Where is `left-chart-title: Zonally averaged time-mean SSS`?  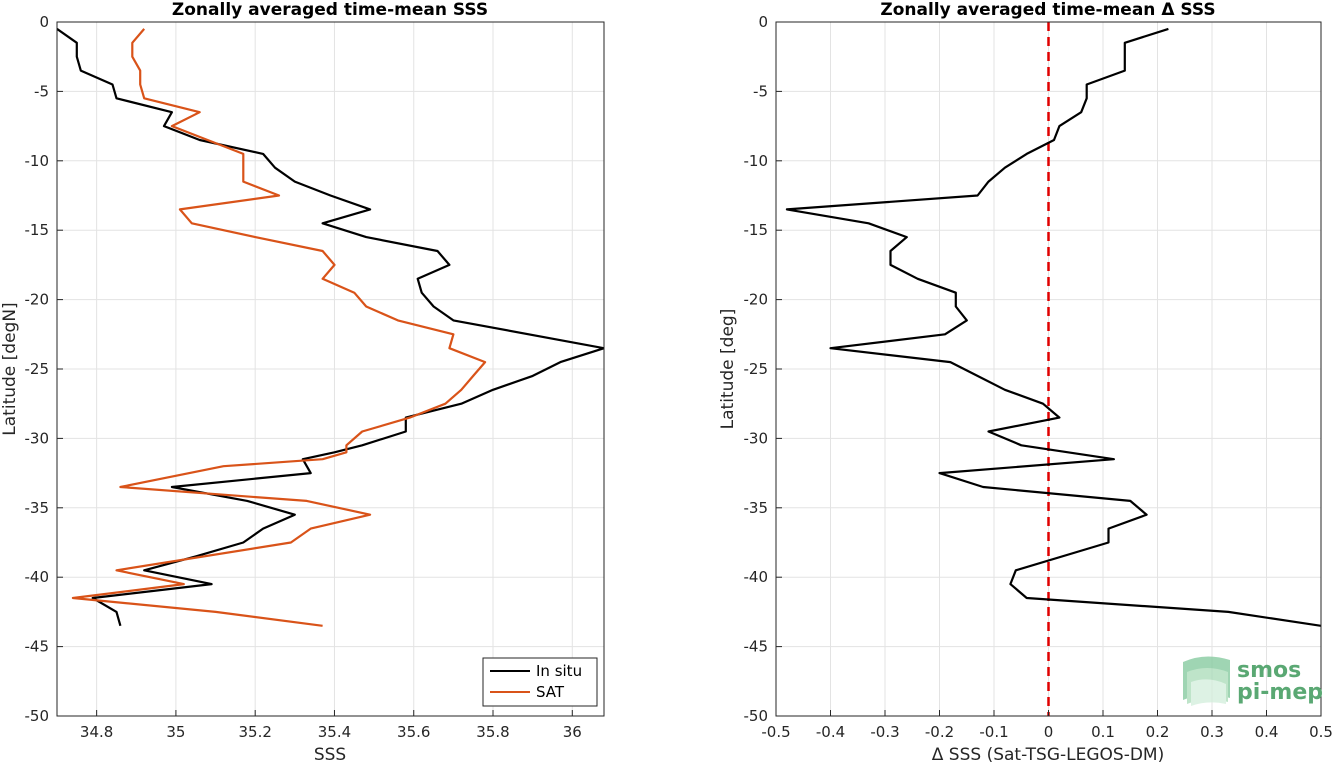 left-chart-title: Zonally averaged time-mean SSS is located at coordinates (330, 10).